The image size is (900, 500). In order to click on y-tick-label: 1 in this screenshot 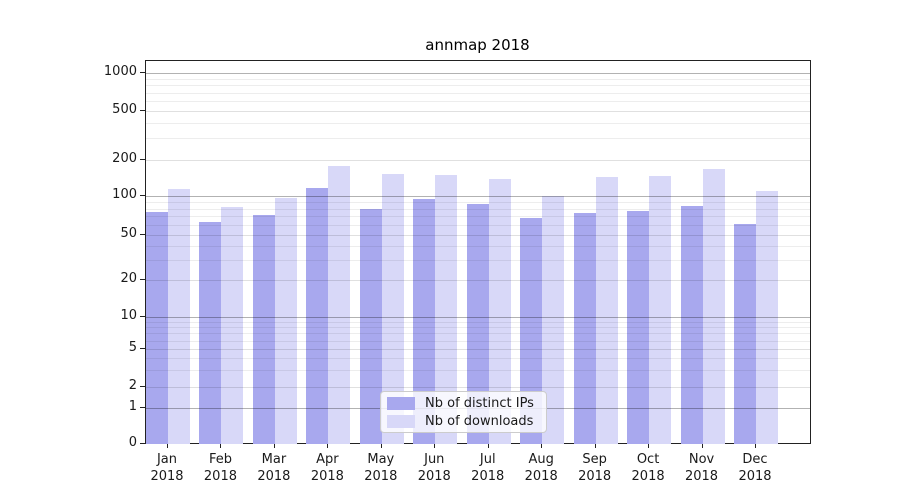, I will do `click(132, 406)`.